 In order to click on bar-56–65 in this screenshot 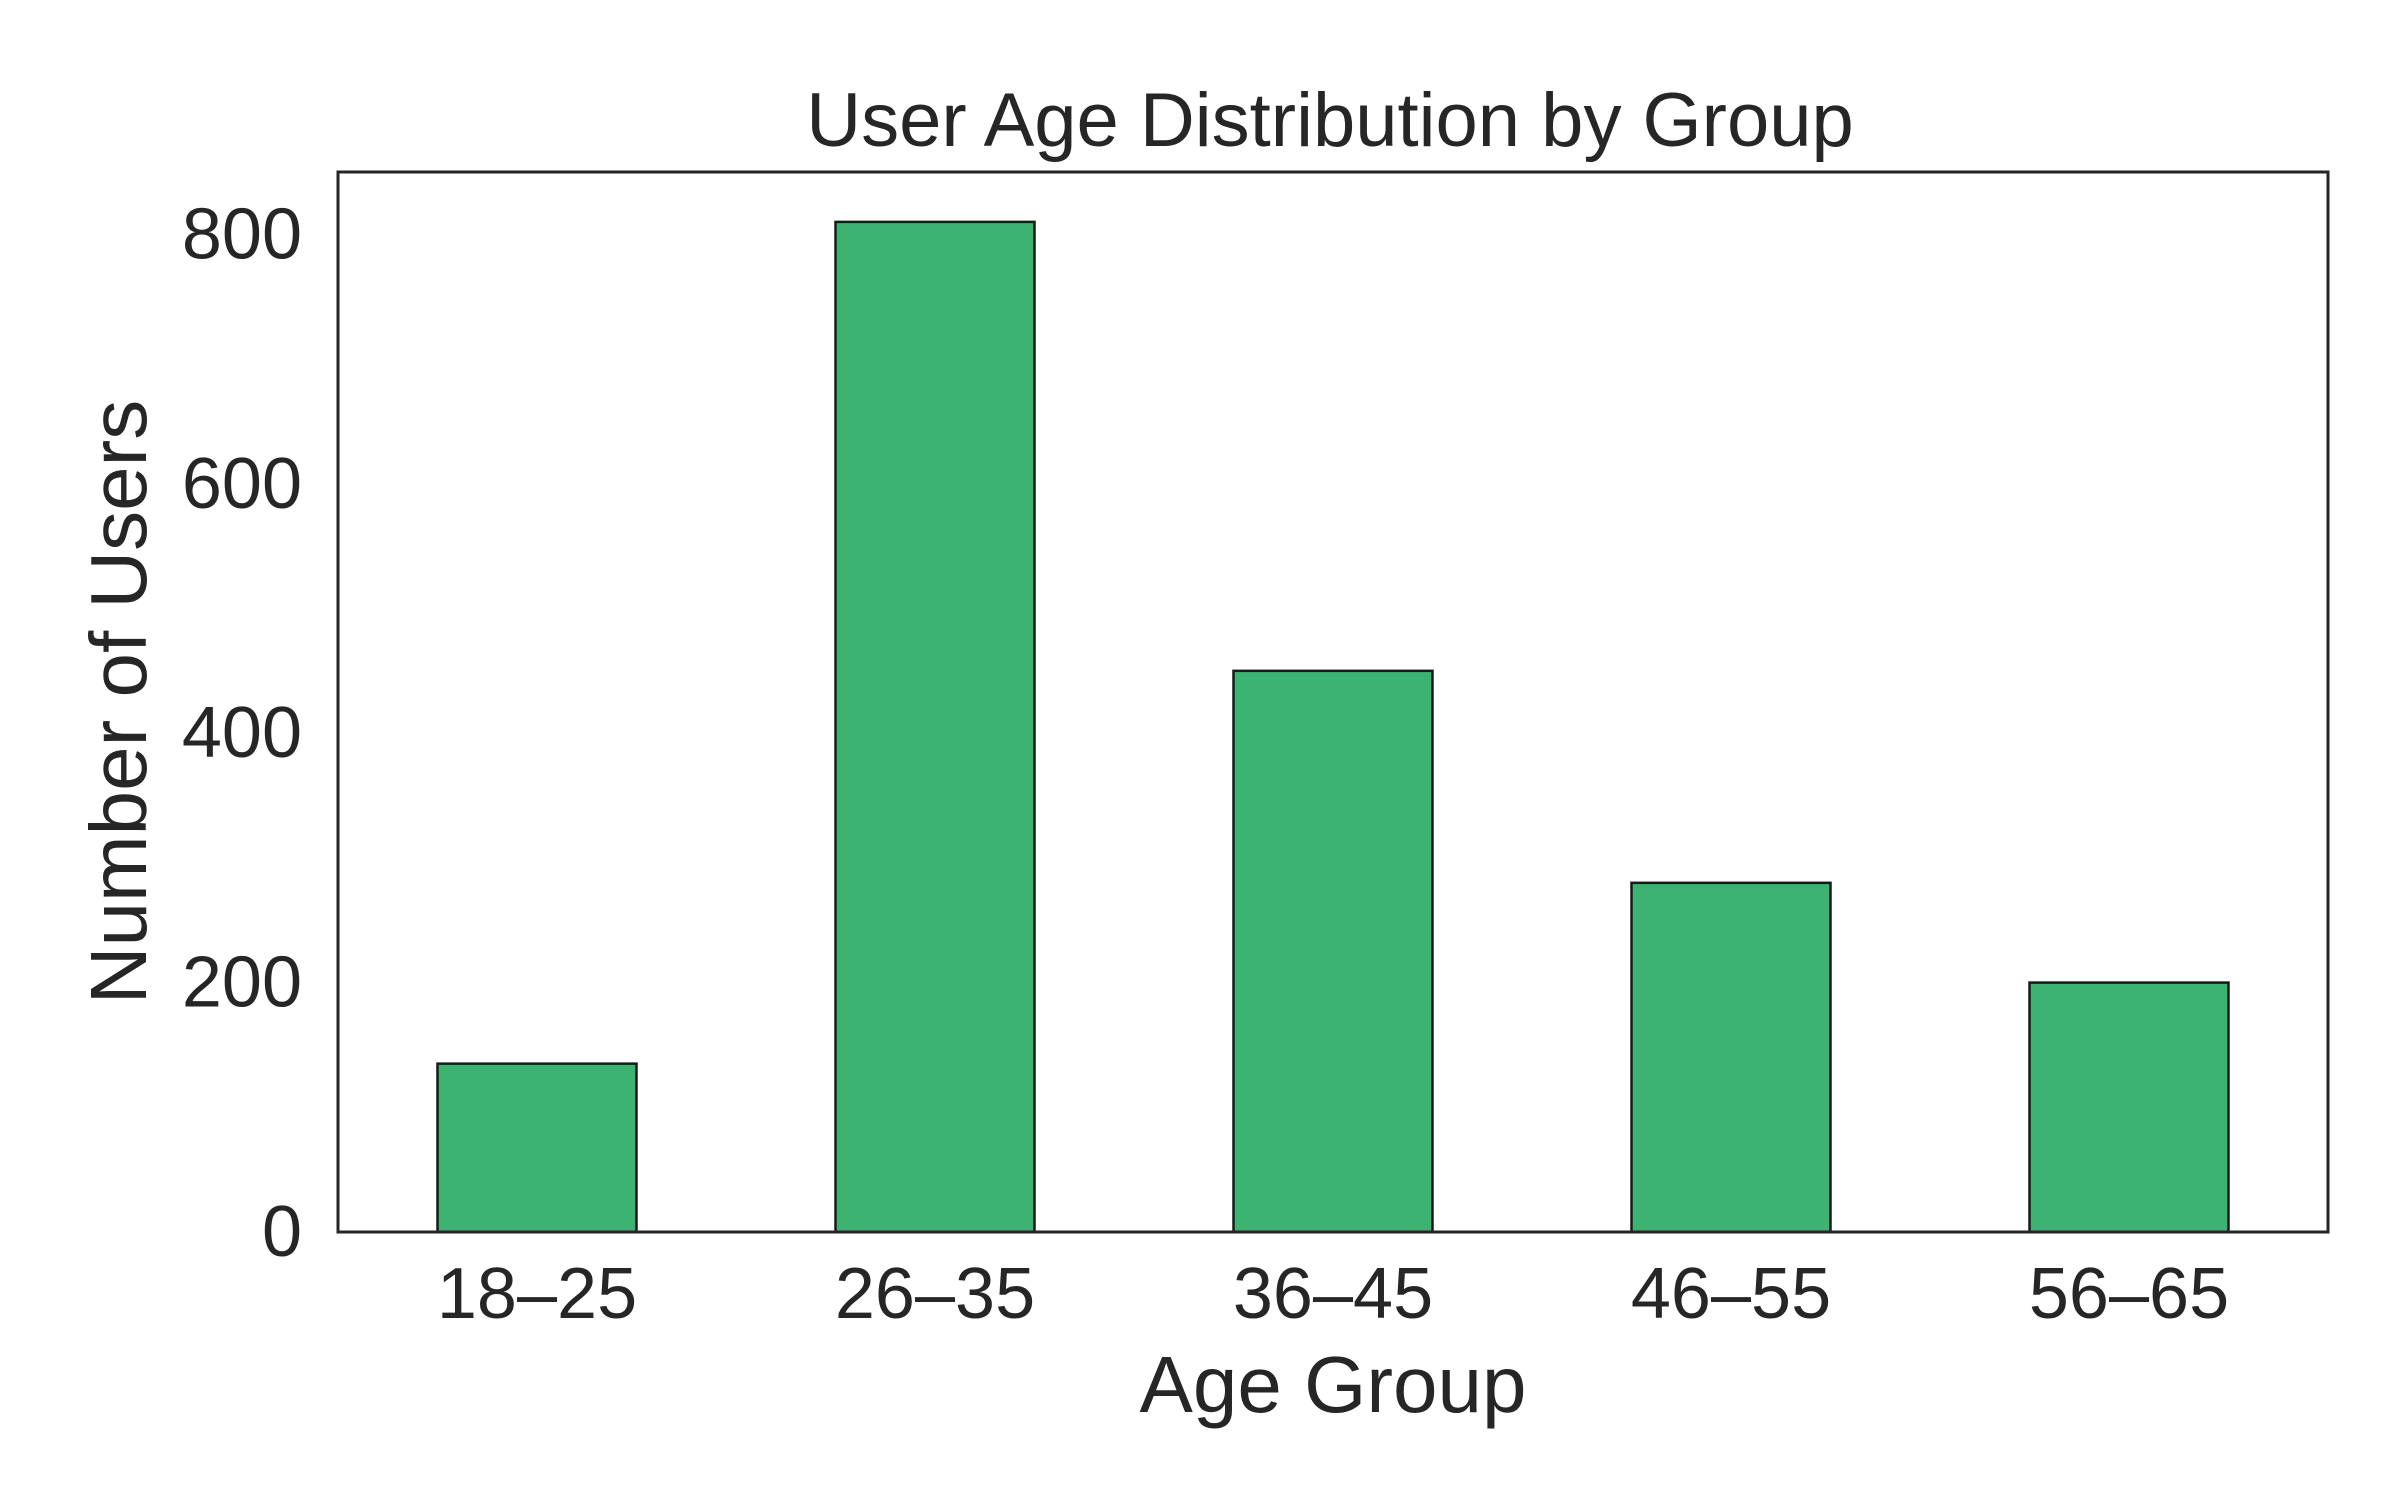, I will do `click(2129, 1107)`.